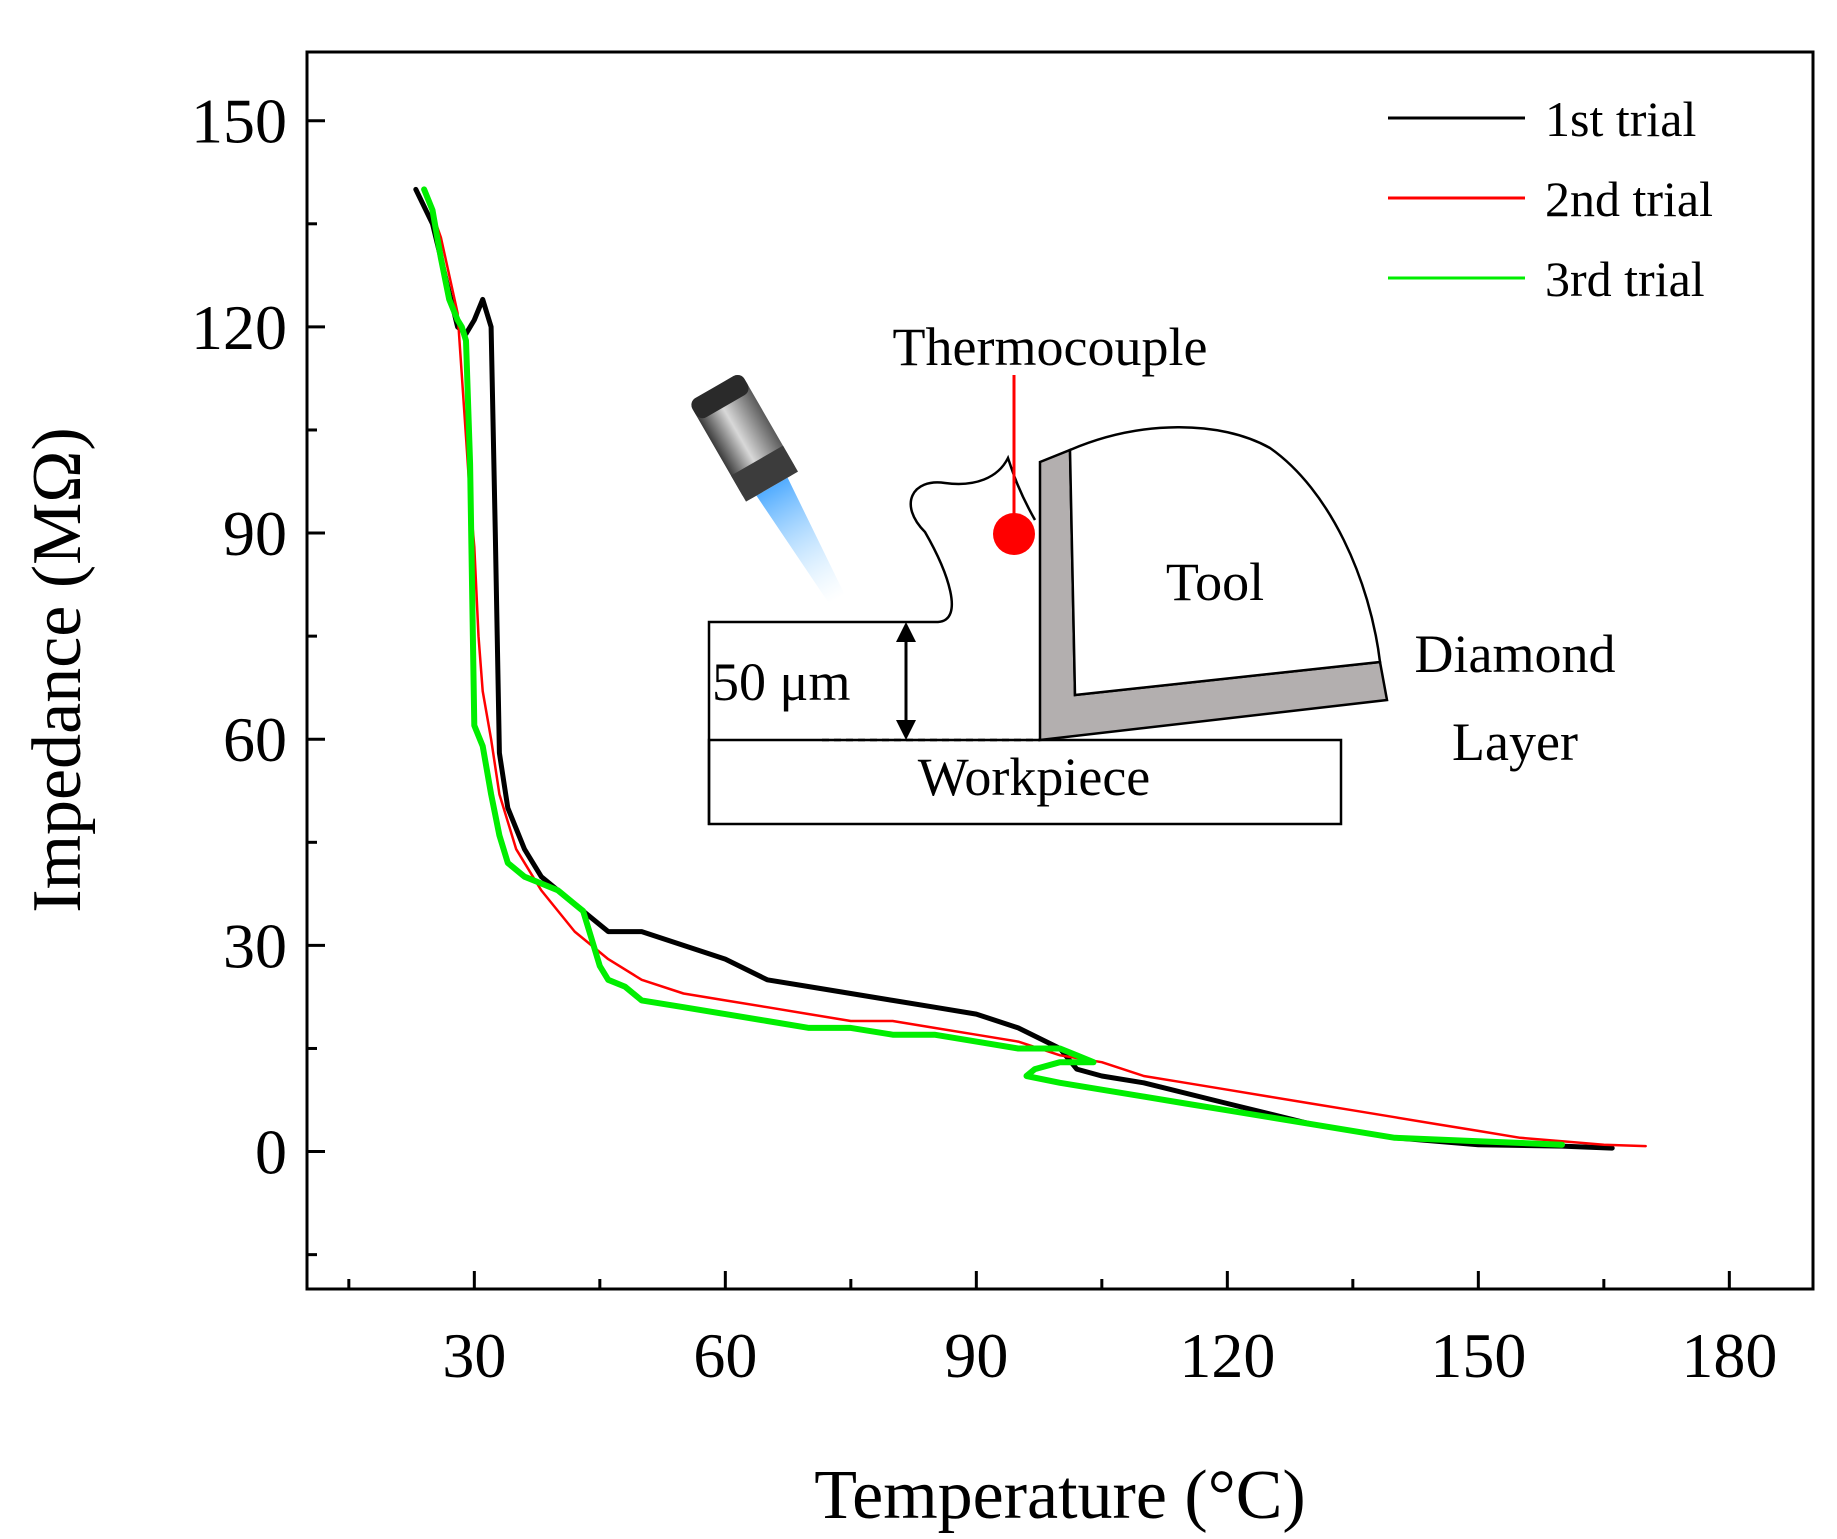 Image resolution: width=1837 pixels, height=1539 pixels. I want to click on heat-beam, so click(800, 540).